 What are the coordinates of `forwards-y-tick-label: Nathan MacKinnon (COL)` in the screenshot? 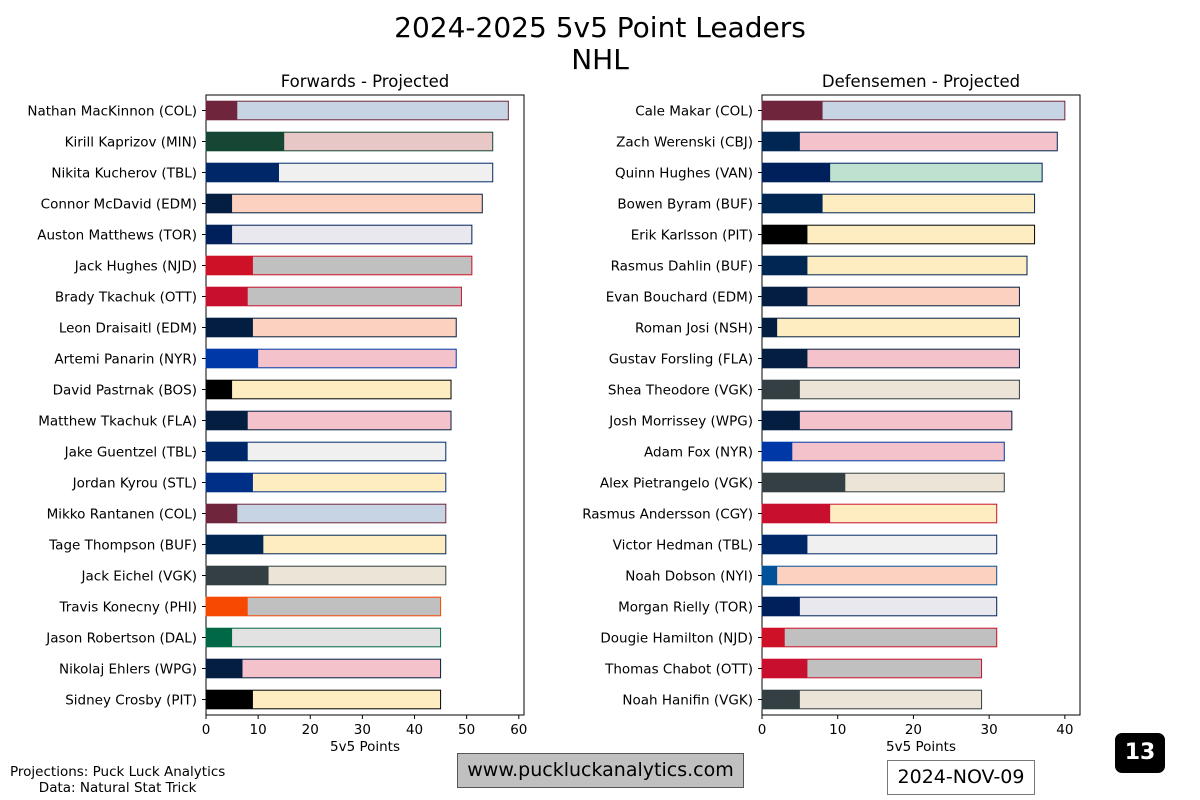 It's located at (112, 112).